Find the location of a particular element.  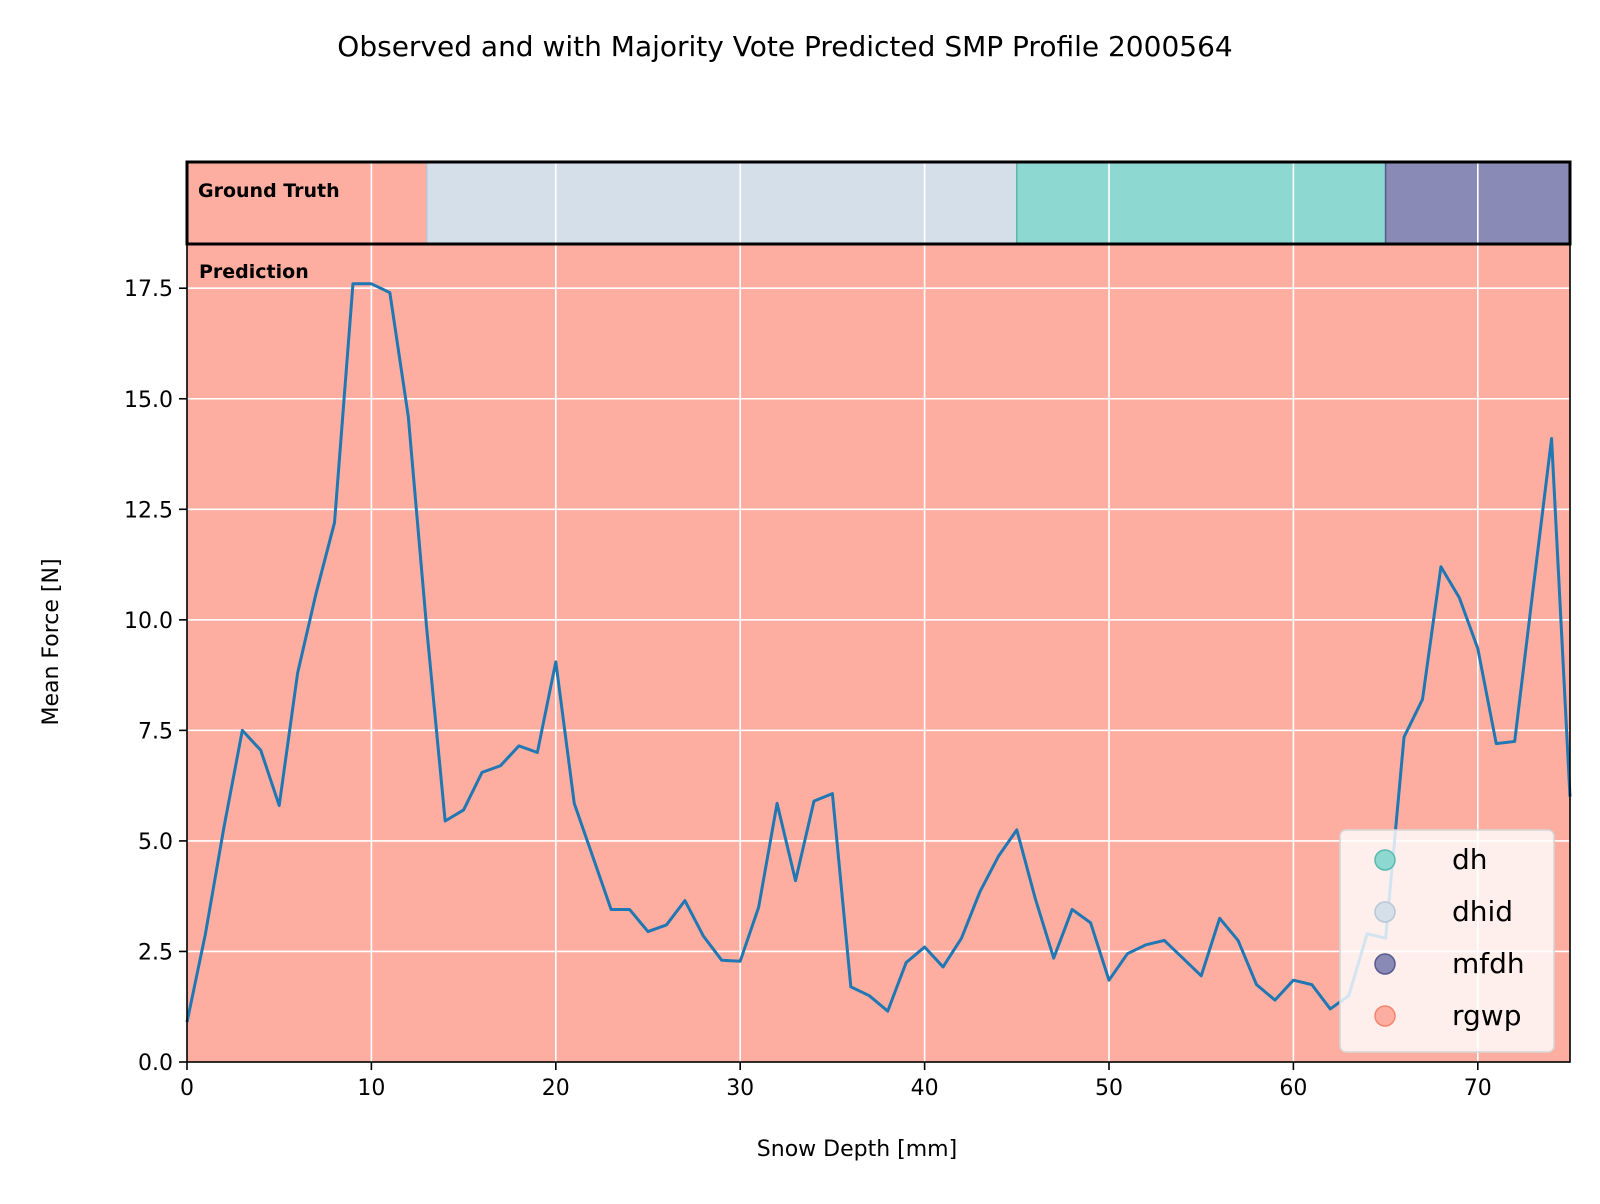

y-tick-label: 15.0 is located at coordinates (148, 400).